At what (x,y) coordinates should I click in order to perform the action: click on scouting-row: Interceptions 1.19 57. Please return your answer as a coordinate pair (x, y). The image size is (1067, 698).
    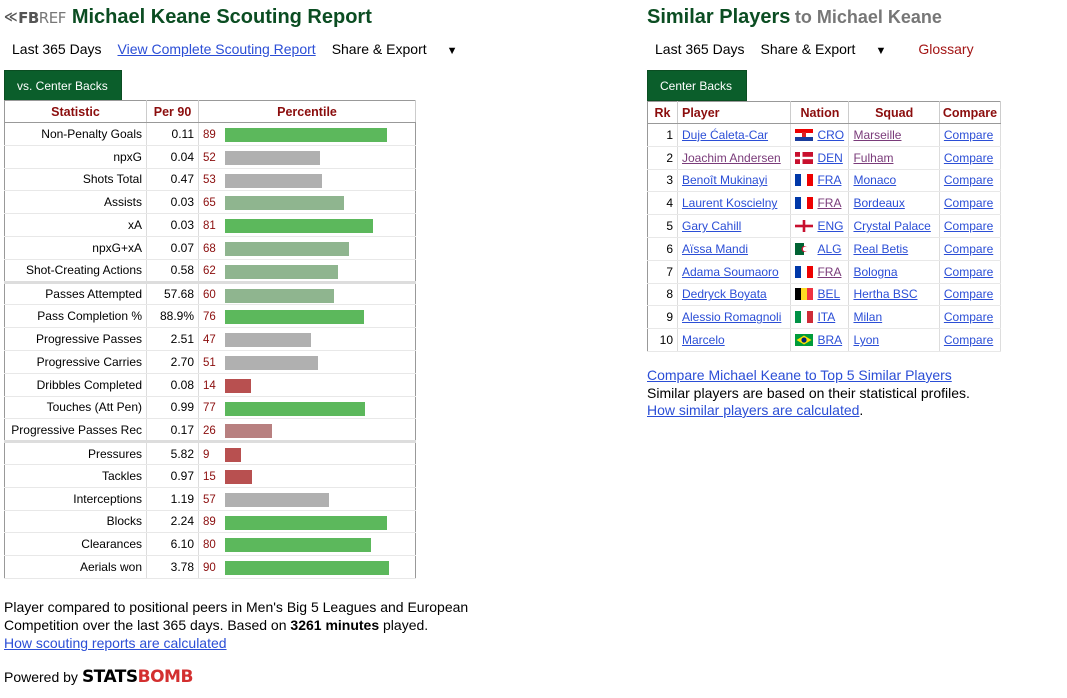
    Looking at the image, I should click on (210, 499).